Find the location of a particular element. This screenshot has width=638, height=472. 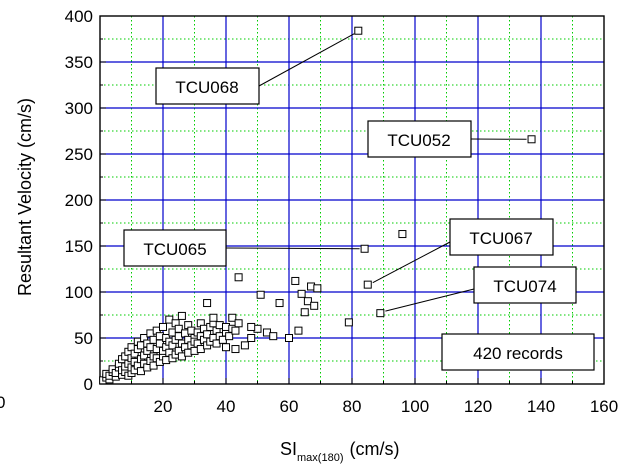

y-tick-label: 250 is located at coordinates (79, 154).